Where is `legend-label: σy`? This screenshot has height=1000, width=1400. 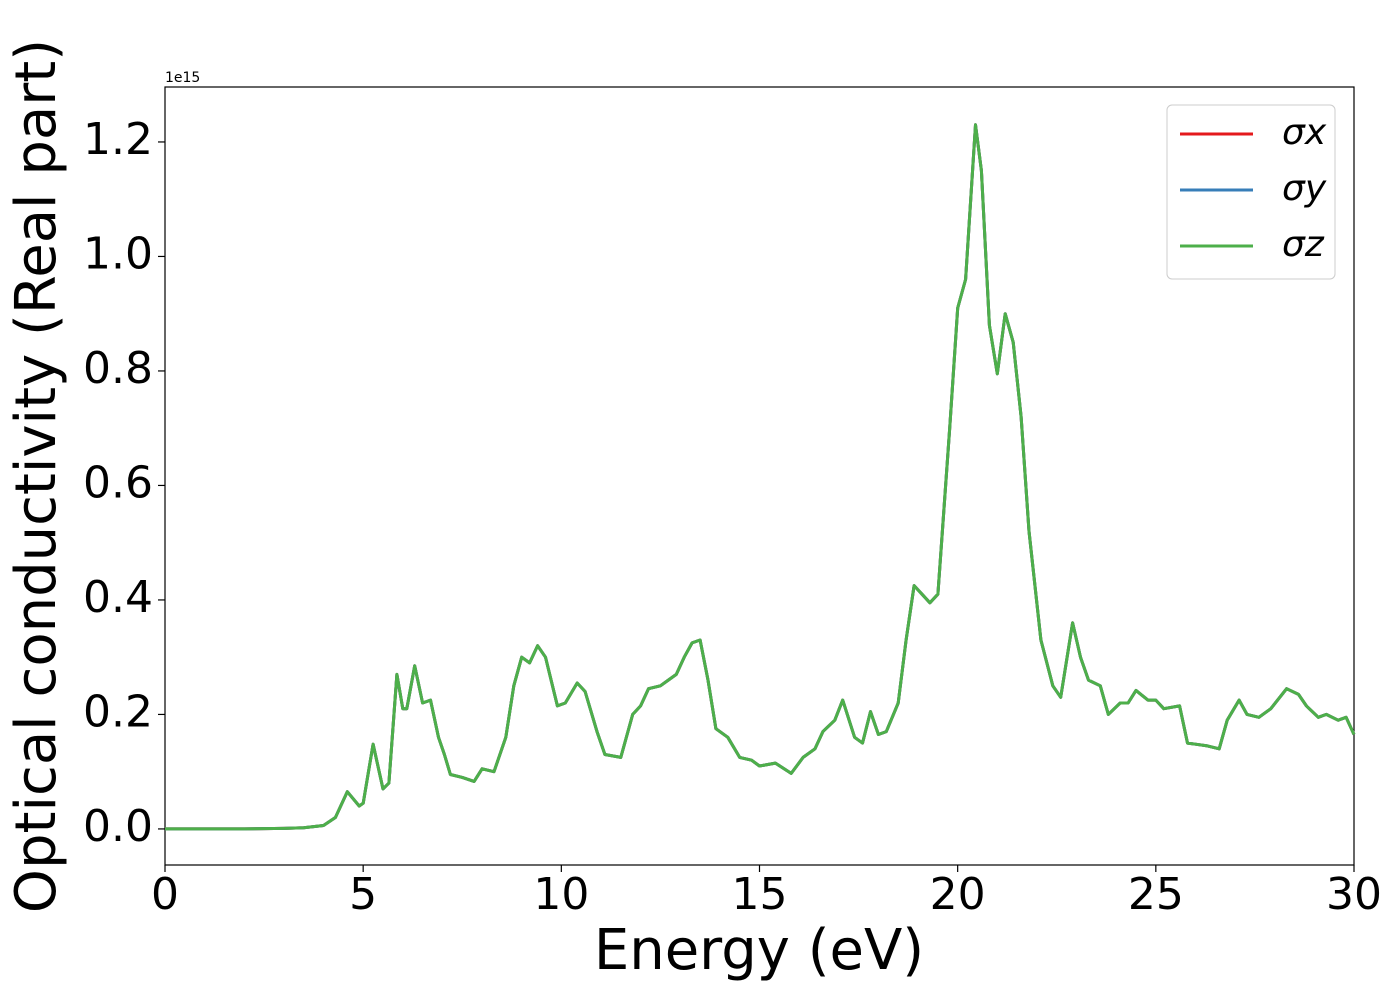
legend-label: σy is located at coordinates (1304, 188).